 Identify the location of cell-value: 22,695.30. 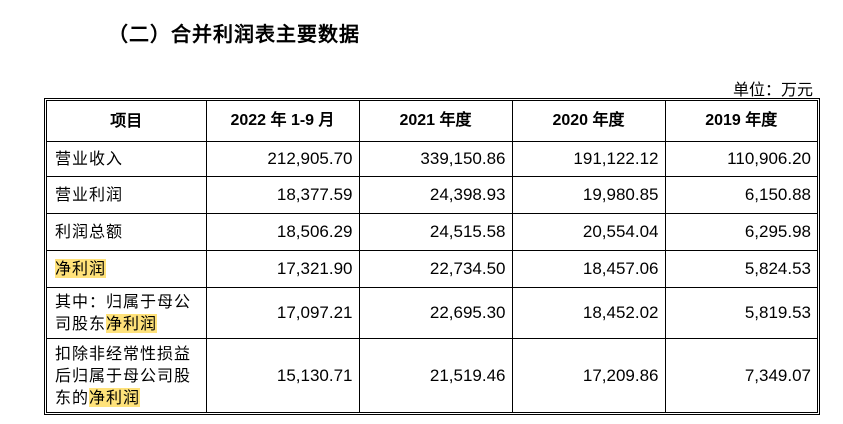
(435, 313).